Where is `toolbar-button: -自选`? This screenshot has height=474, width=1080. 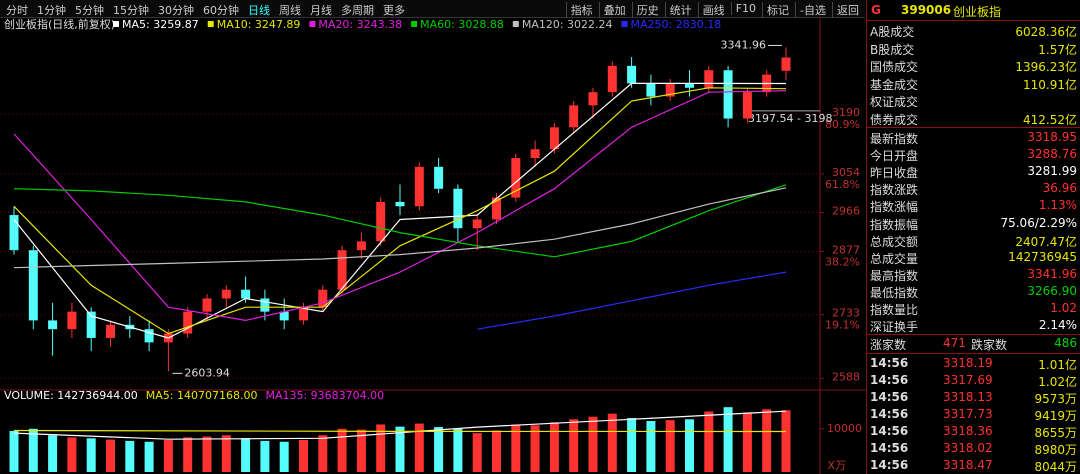 toolbar-button: -自选 is located at coordinates (812, 10).